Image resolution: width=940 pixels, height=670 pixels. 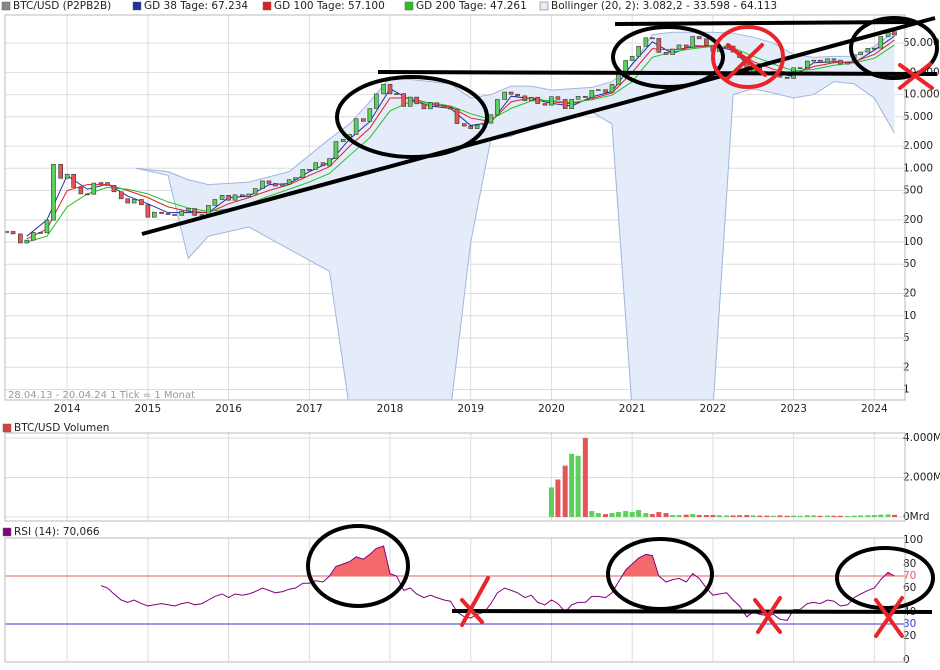 I want to click on y-tick-label: 200, so click(x=913, y=220).